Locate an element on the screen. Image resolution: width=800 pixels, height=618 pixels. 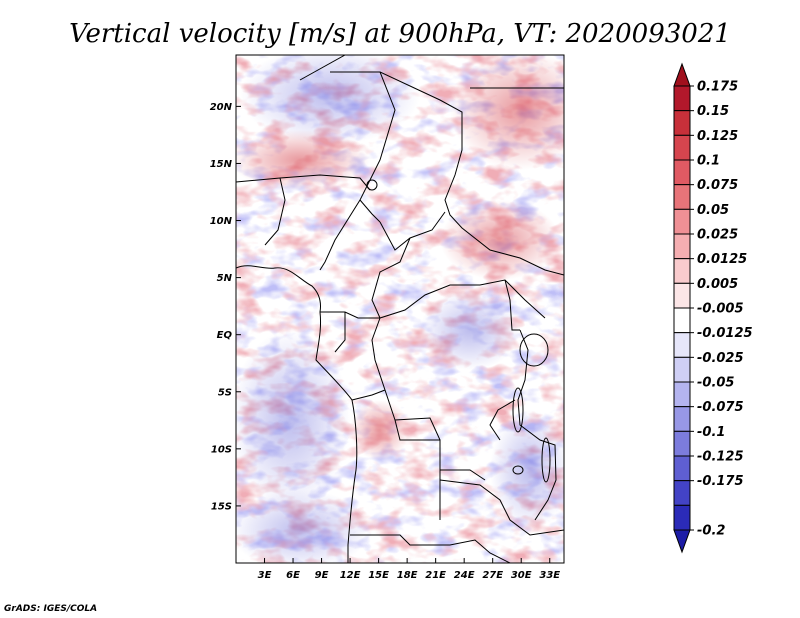
lat-tick-label: 10S is located at coordinates (221, 449).